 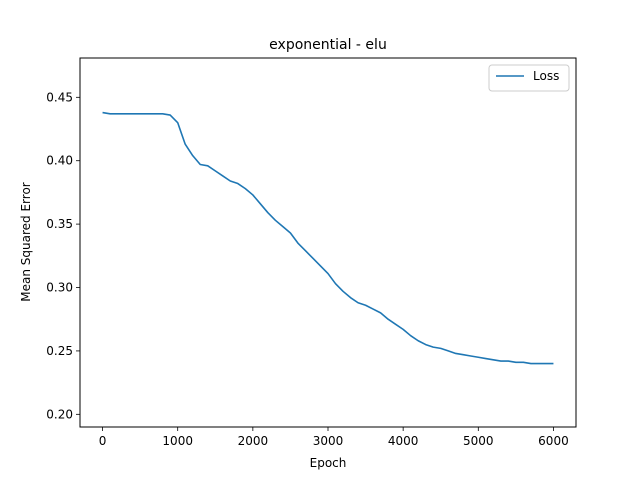 I want to click on x-tick-label: 3000, so click(x=328, y=441).